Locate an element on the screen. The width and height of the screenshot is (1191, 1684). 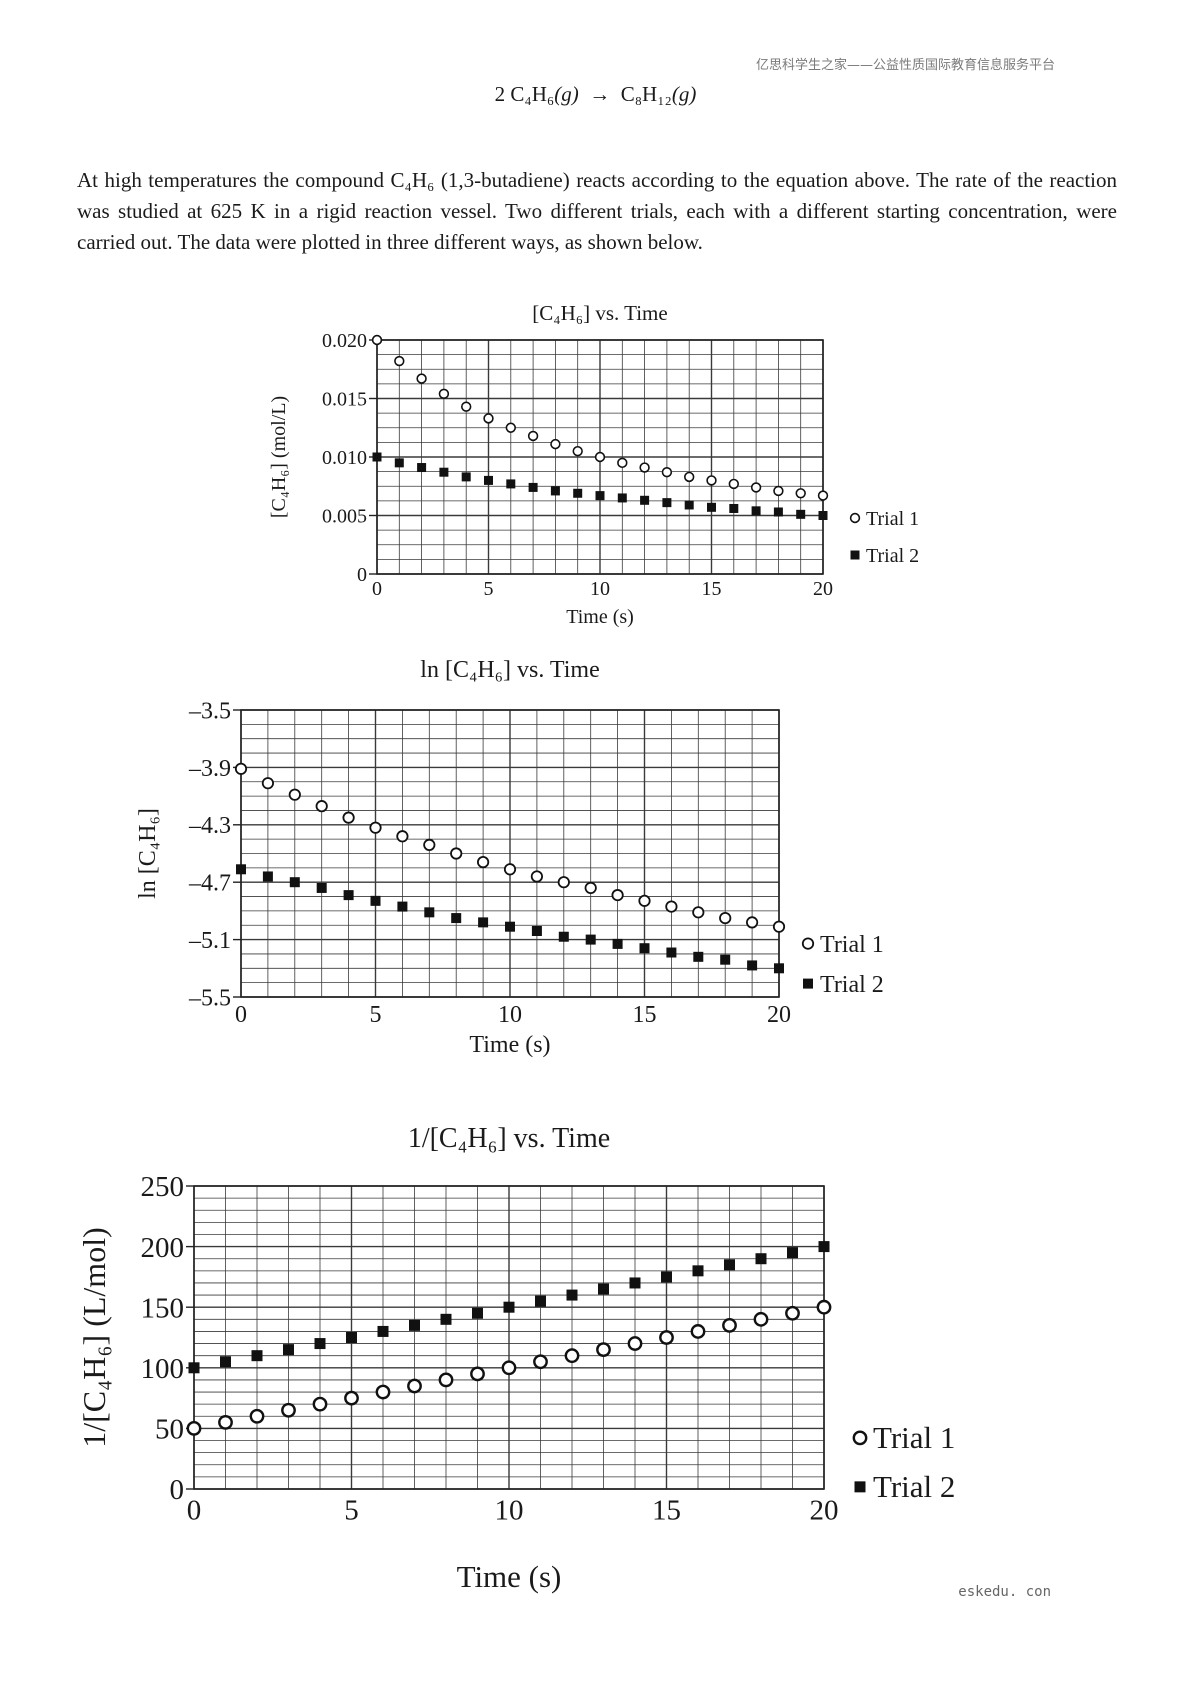
chart-title: [C₄H₆] vs. Time is located at coordinates (599, 313).